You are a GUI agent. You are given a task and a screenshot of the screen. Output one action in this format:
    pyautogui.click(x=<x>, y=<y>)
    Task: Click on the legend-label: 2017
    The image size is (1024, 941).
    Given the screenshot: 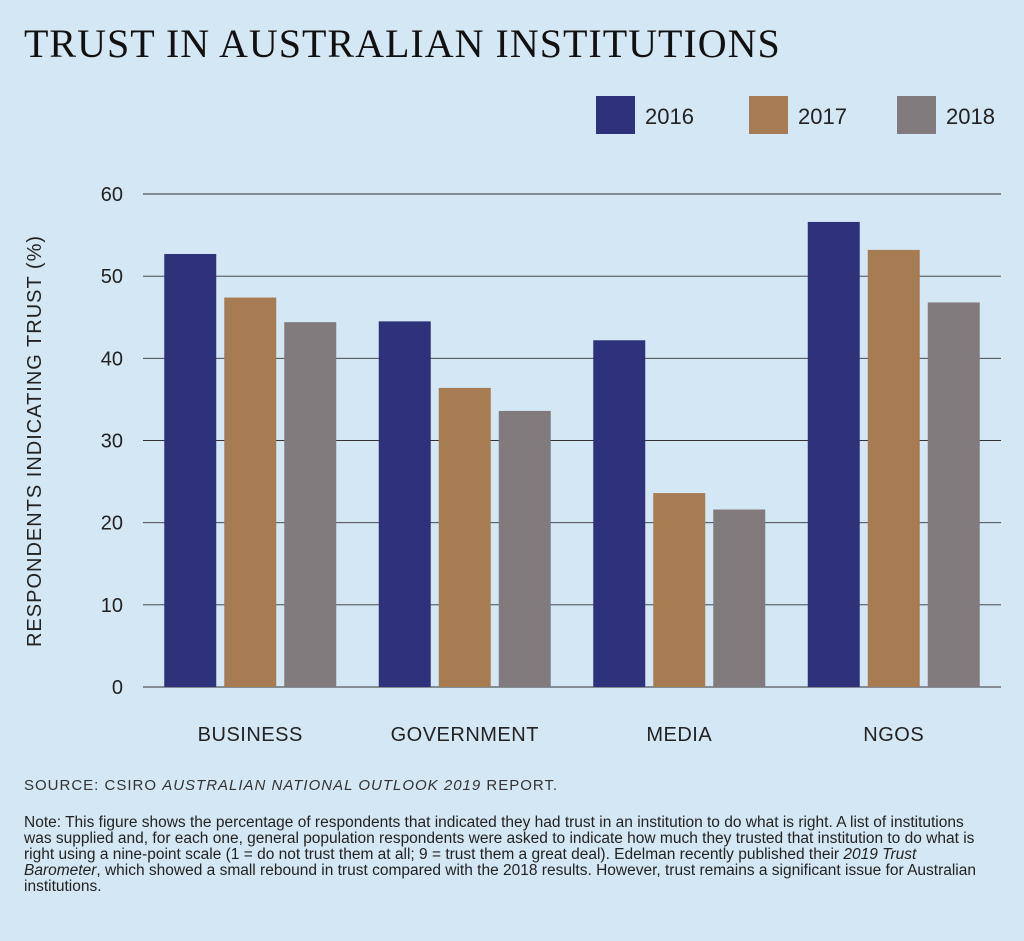 What is the action you would take?
    pyautogui.click(x=822, y=116)
    